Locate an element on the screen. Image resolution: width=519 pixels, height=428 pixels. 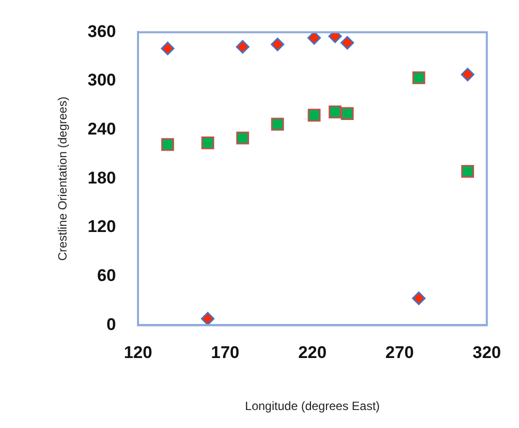
x-tick-label: 270 is located at coordinates (399, 352).